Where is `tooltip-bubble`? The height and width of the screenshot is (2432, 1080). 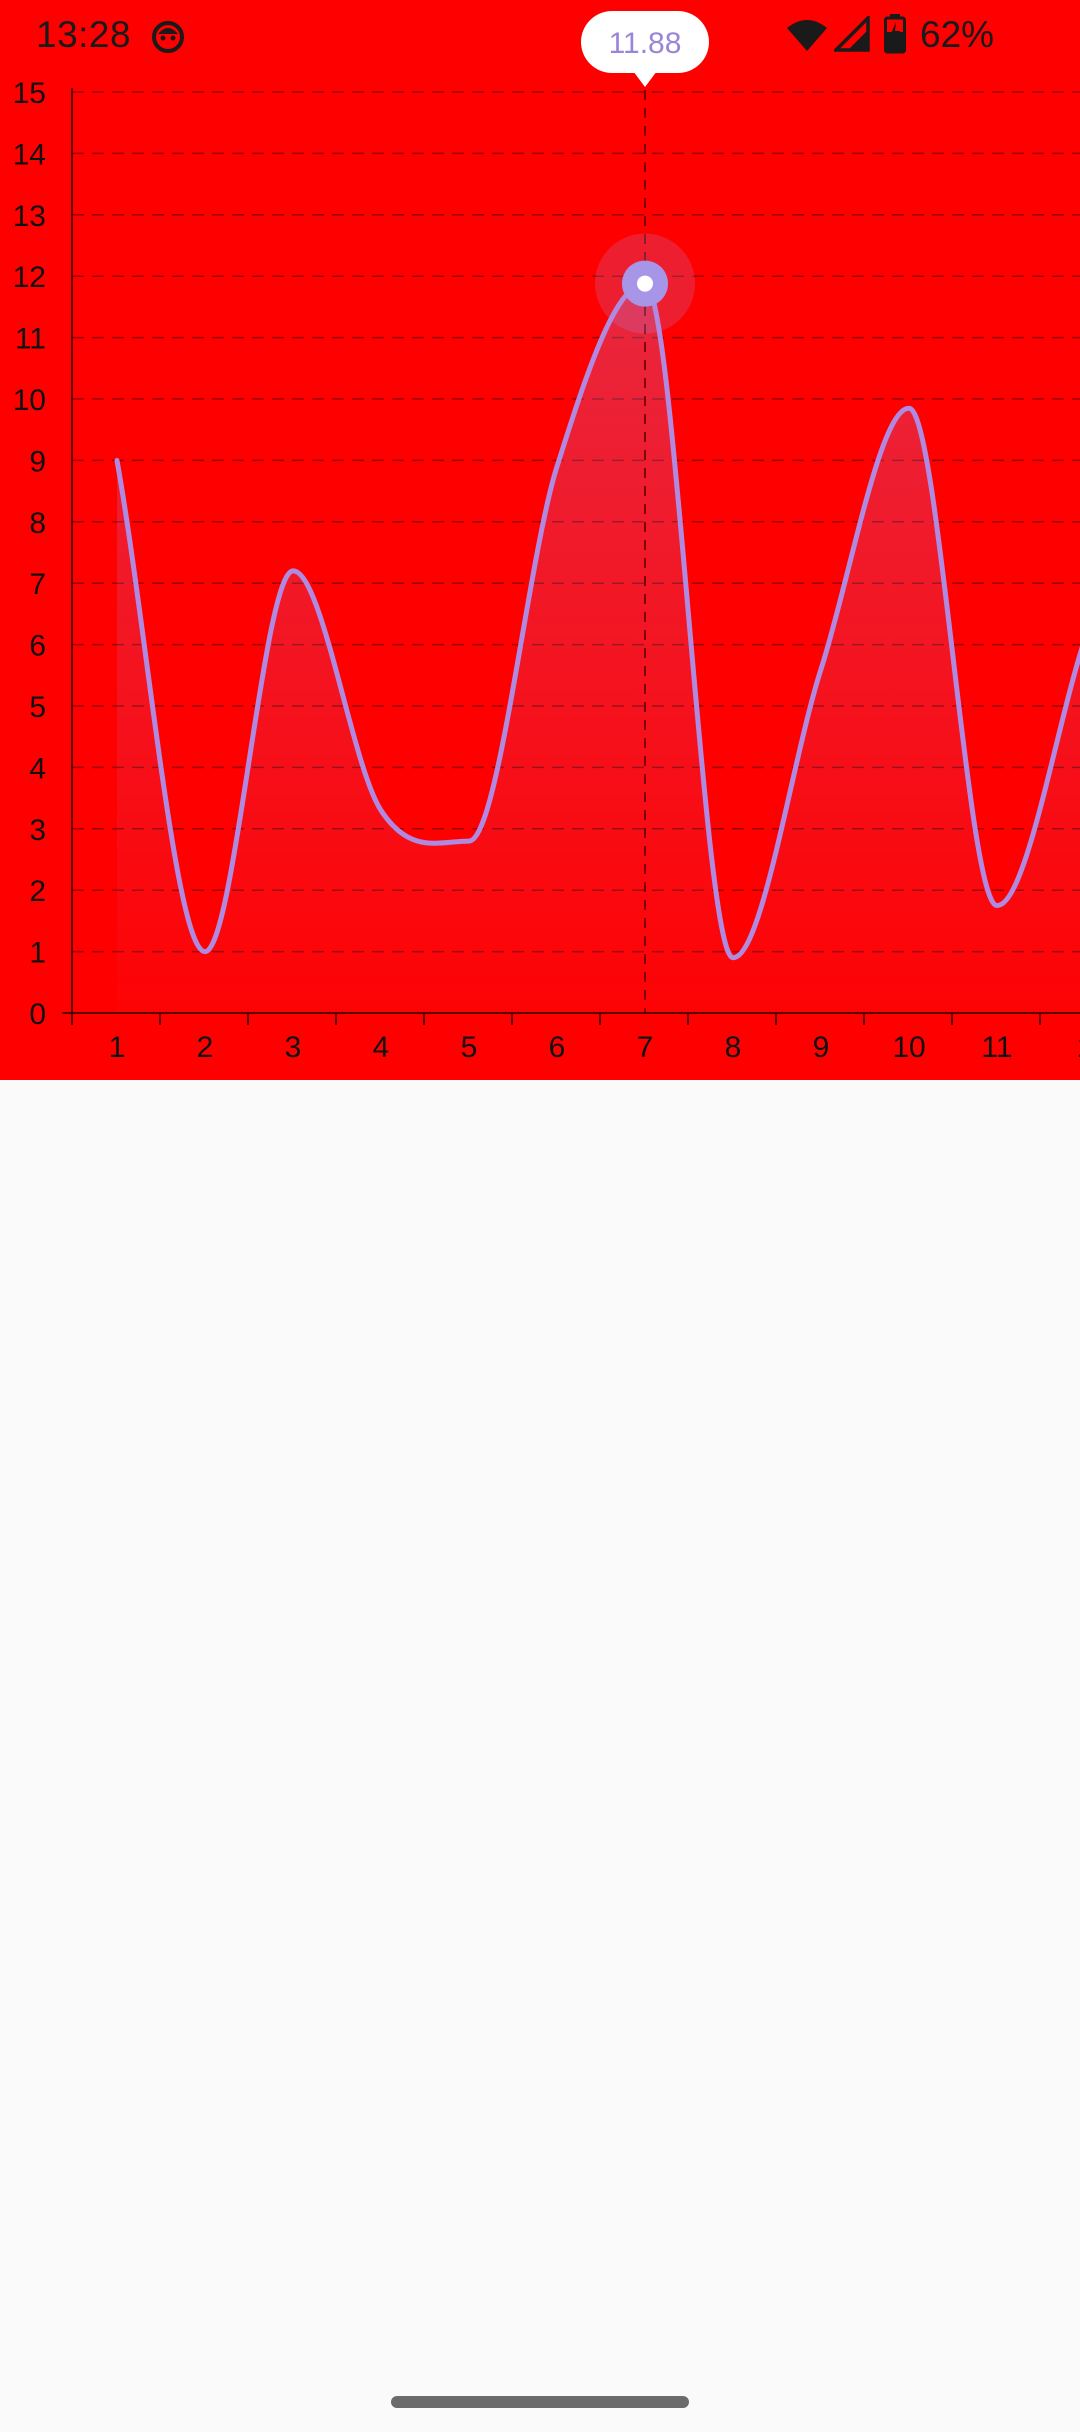 tooltip-bubble is located at coordinates (645, 42).